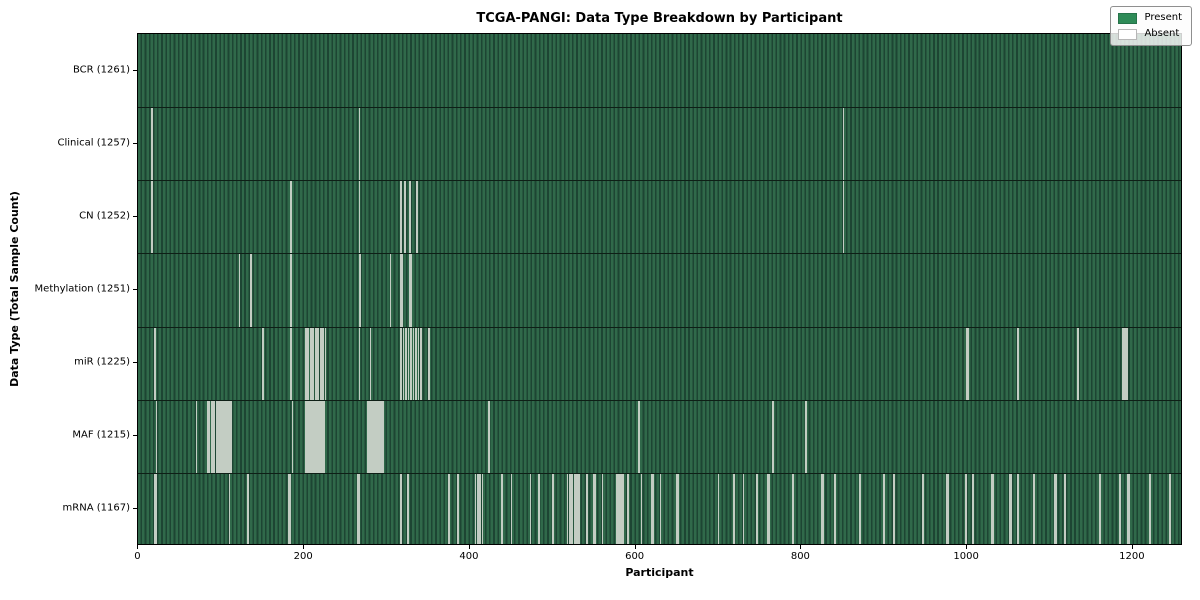 This screenshot has width=1200, height=600. What do you see at coordinates (1150, 18) in the screenshot?
I see `legend-item-present: Present` at bounding box center [1150, 18].